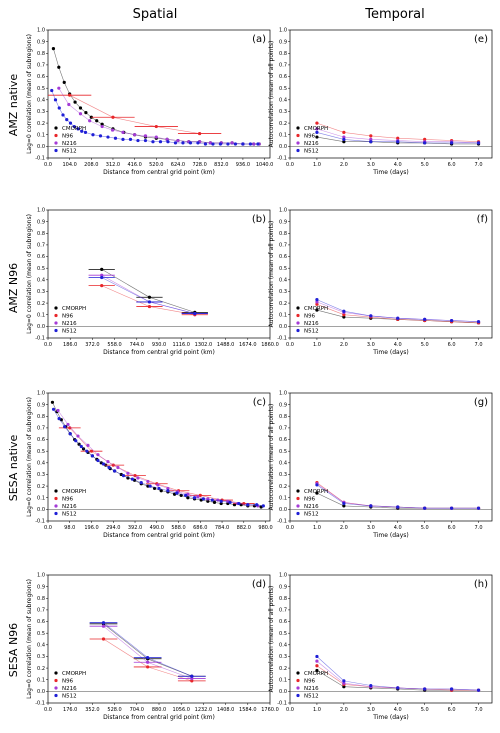  I want to click on x-tick-label: 704.0, so click(137, 710).